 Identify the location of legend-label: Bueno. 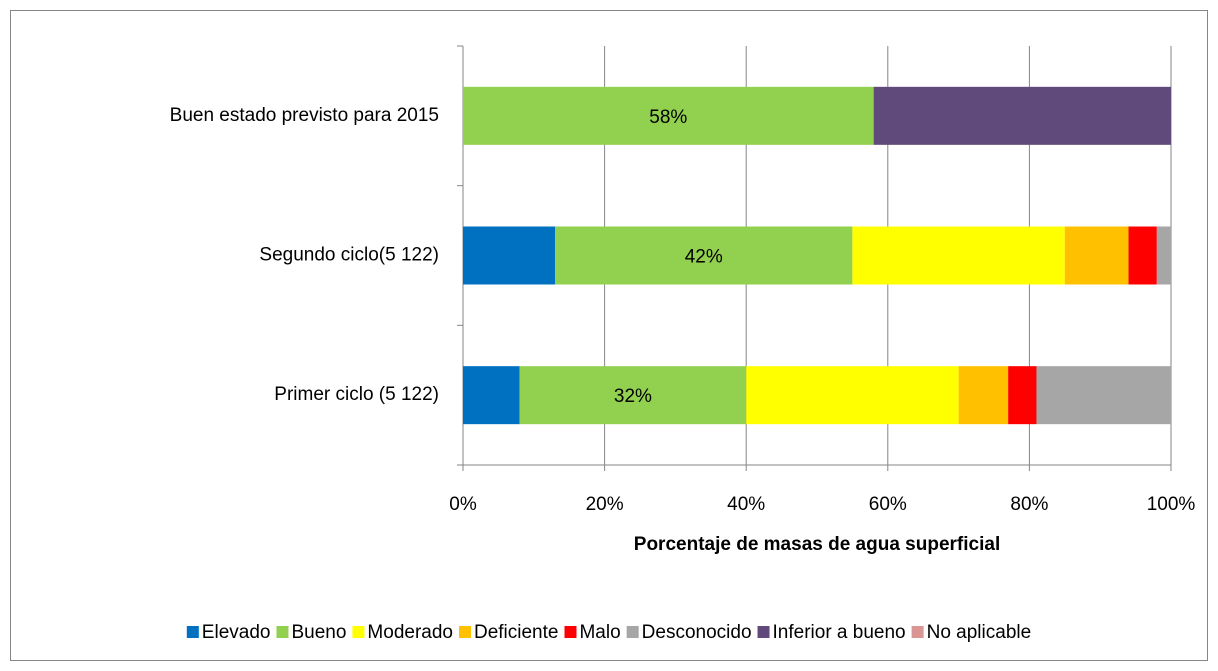
(318, 632).